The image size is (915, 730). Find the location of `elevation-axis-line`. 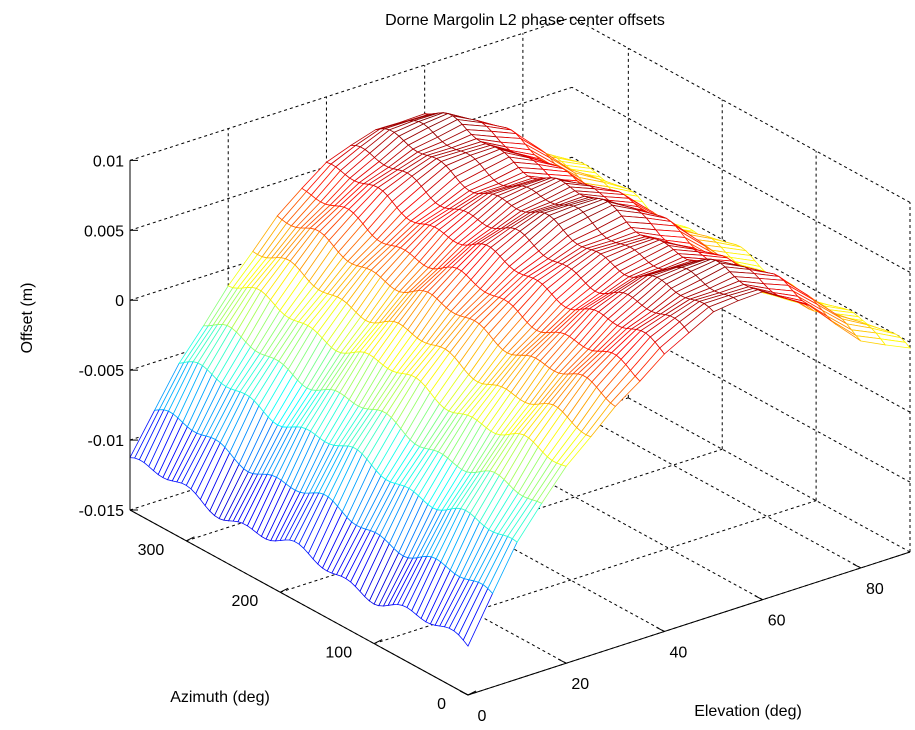

elevation-axis-line is located at coordinates (689, 623).